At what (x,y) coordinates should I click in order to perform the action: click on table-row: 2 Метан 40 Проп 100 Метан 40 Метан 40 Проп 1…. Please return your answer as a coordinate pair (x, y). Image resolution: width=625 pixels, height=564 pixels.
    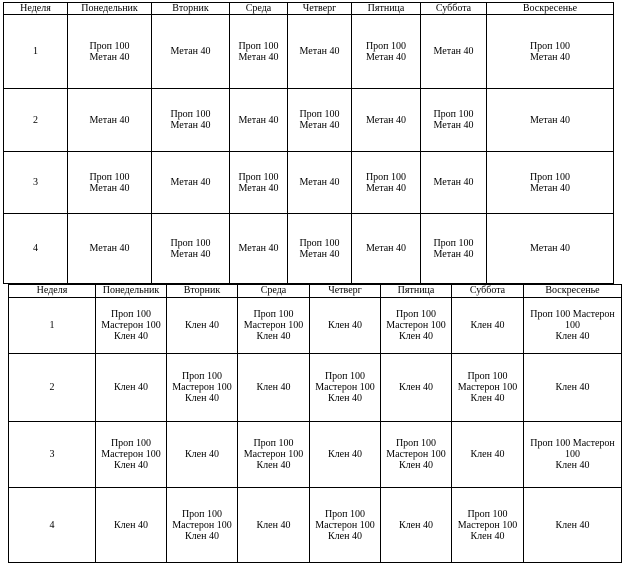
    Looking at the image, I should click on (308, 120).